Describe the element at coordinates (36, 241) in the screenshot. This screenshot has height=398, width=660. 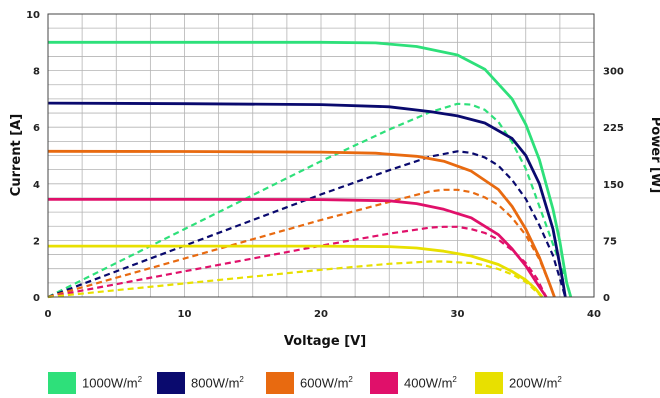
I see `y-tick-label: 2` at that location.